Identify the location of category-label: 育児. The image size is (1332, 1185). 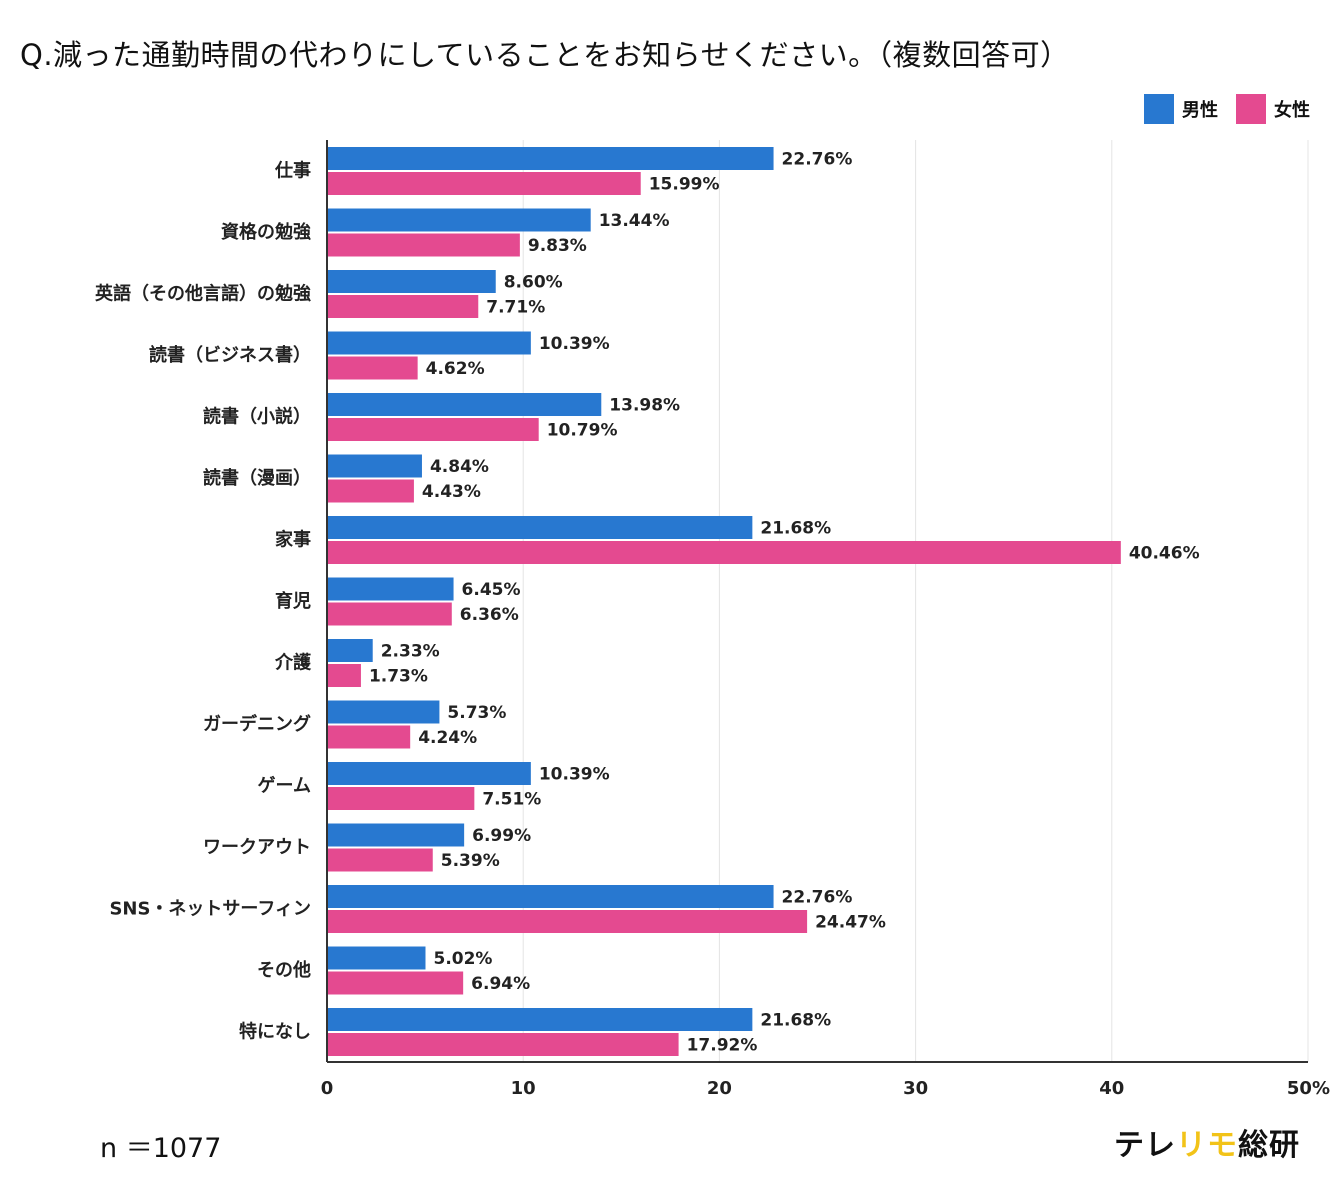
(293, 601).